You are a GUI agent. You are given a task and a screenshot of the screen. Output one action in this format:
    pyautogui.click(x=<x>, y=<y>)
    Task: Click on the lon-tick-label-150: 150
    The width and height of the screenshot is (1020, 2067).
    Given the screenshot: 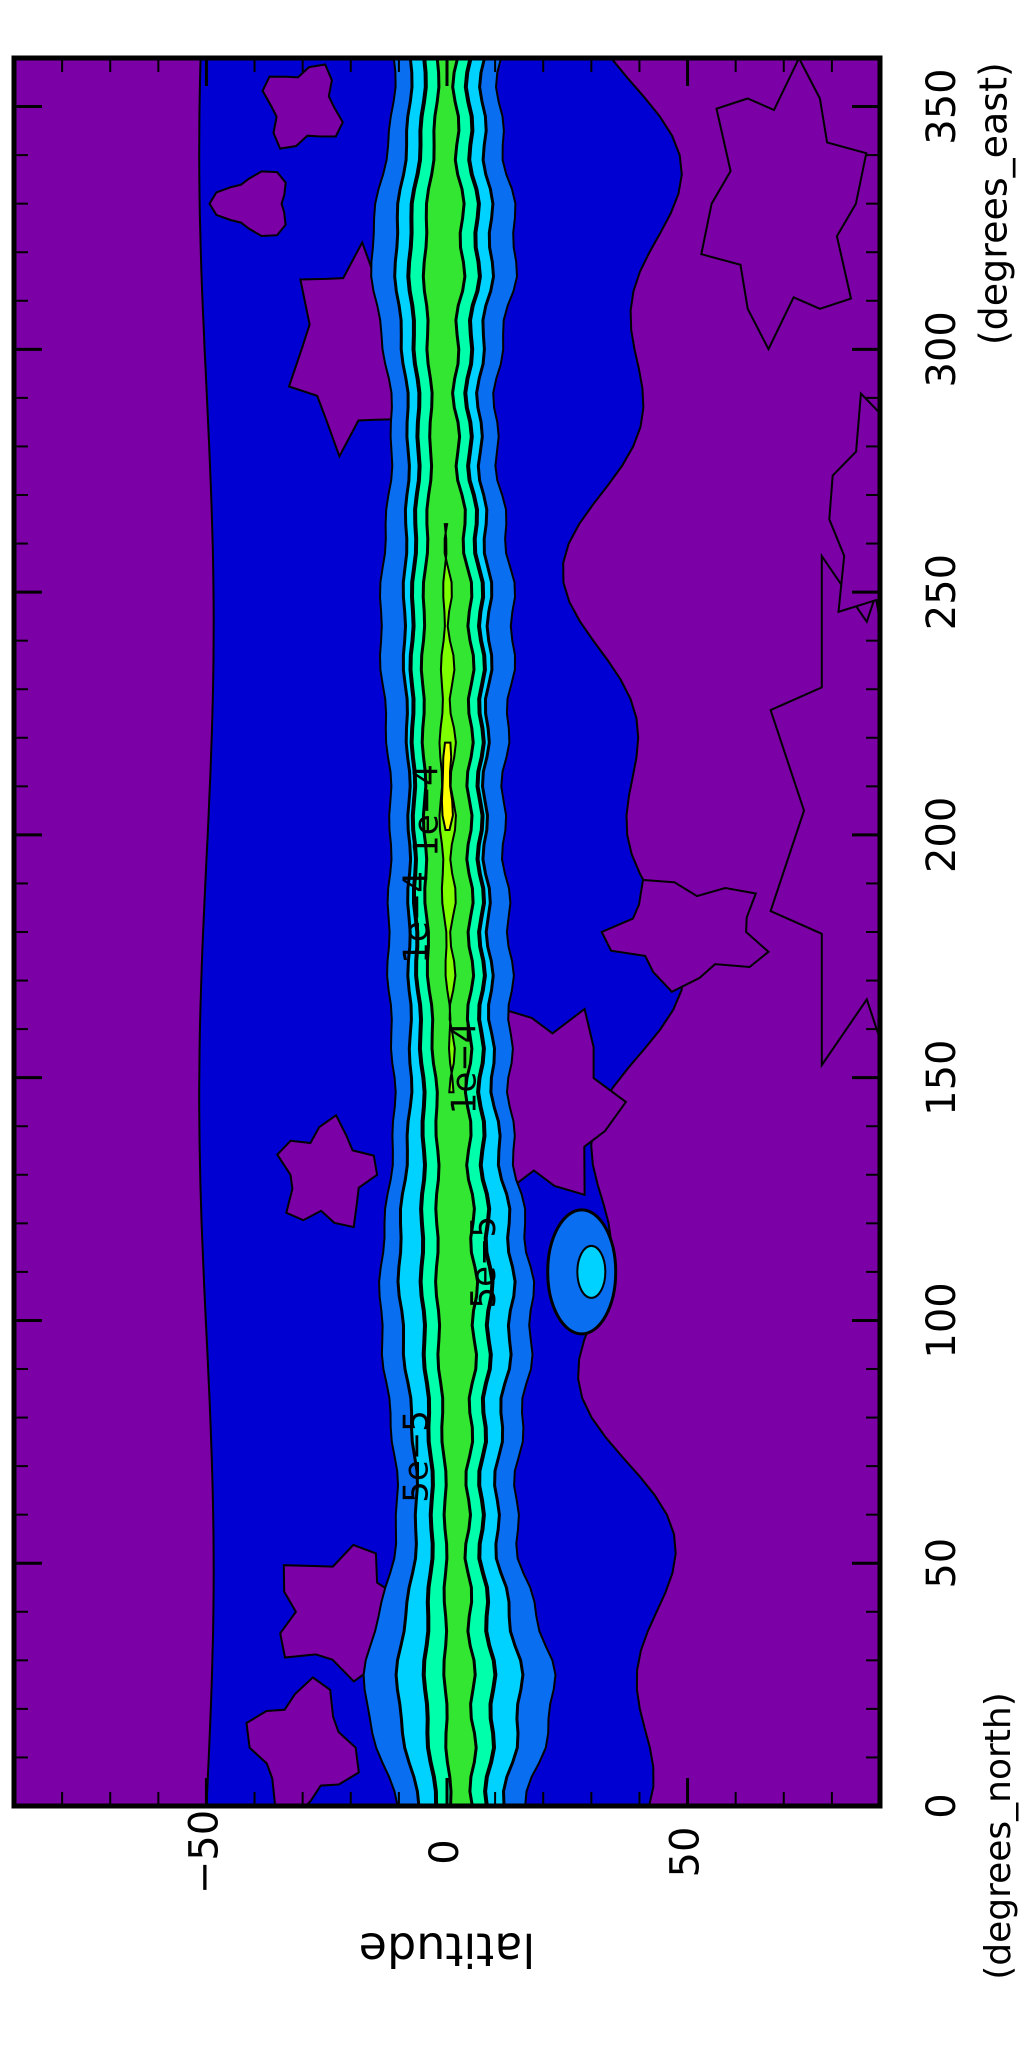 What is the action you would take?
    pyautogui.click(x=942, y=1077)
    